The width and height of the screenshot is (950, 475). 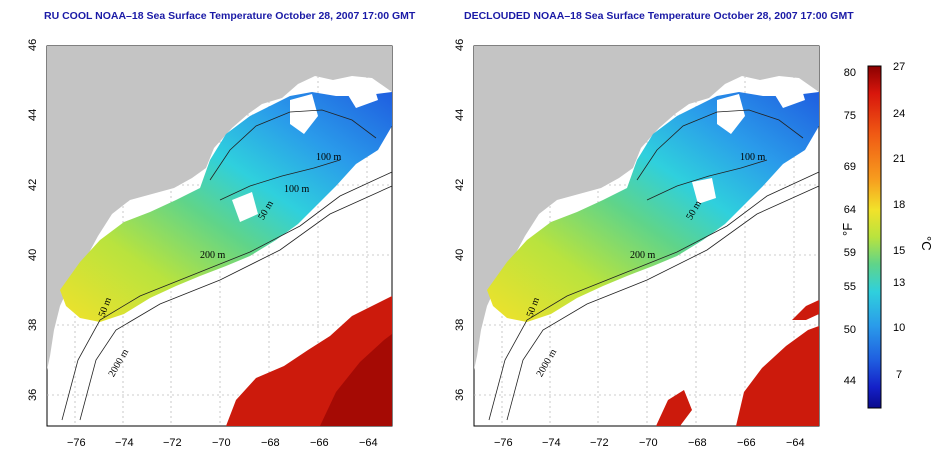 I want to click on left-y-ticks: 36 38 40 42 44 46, so click(x=33, y=220).